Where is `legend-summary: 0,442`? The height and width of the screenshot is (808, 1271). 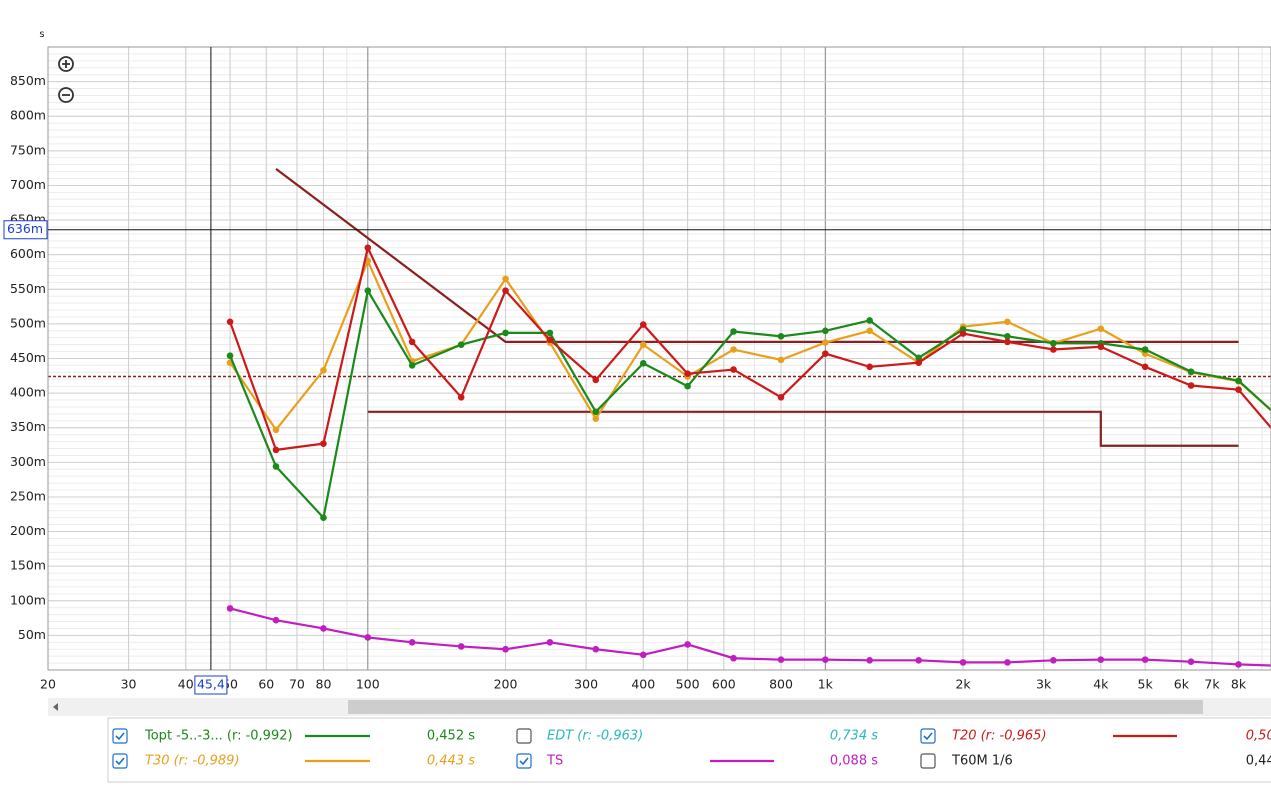
legend-summary: 0,442 is located at coordinates (1258, 761).